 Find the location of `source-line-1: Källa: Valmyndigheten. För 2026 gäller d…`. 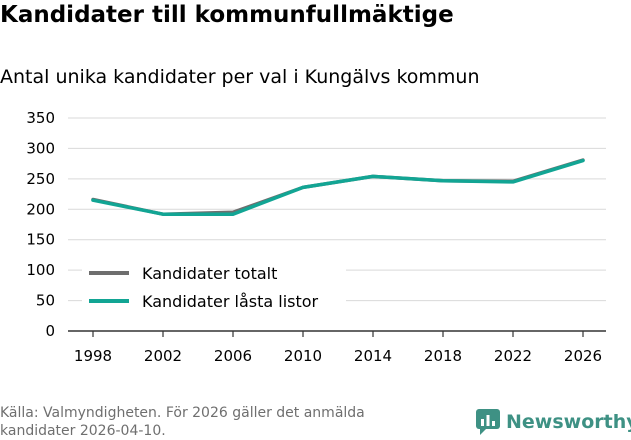

source-line-1: Källa: Valmyndigheten. För 2026 gäller d… is located at coordinates (182, 413).